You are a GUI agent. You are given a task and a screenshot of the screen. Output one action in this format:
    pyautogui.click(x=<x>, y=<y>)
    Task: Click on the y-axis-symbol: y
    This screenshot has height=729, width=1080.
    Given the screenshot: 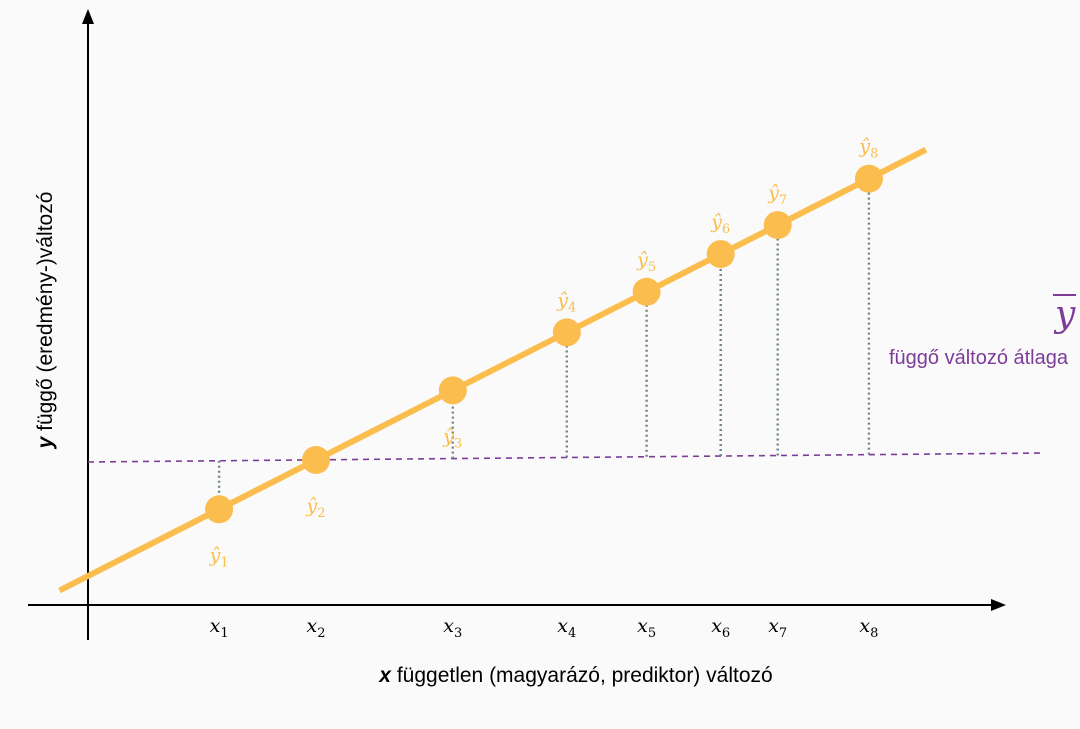 What is the action you would take?
    pyautogui.click(x=45, y=442)
    